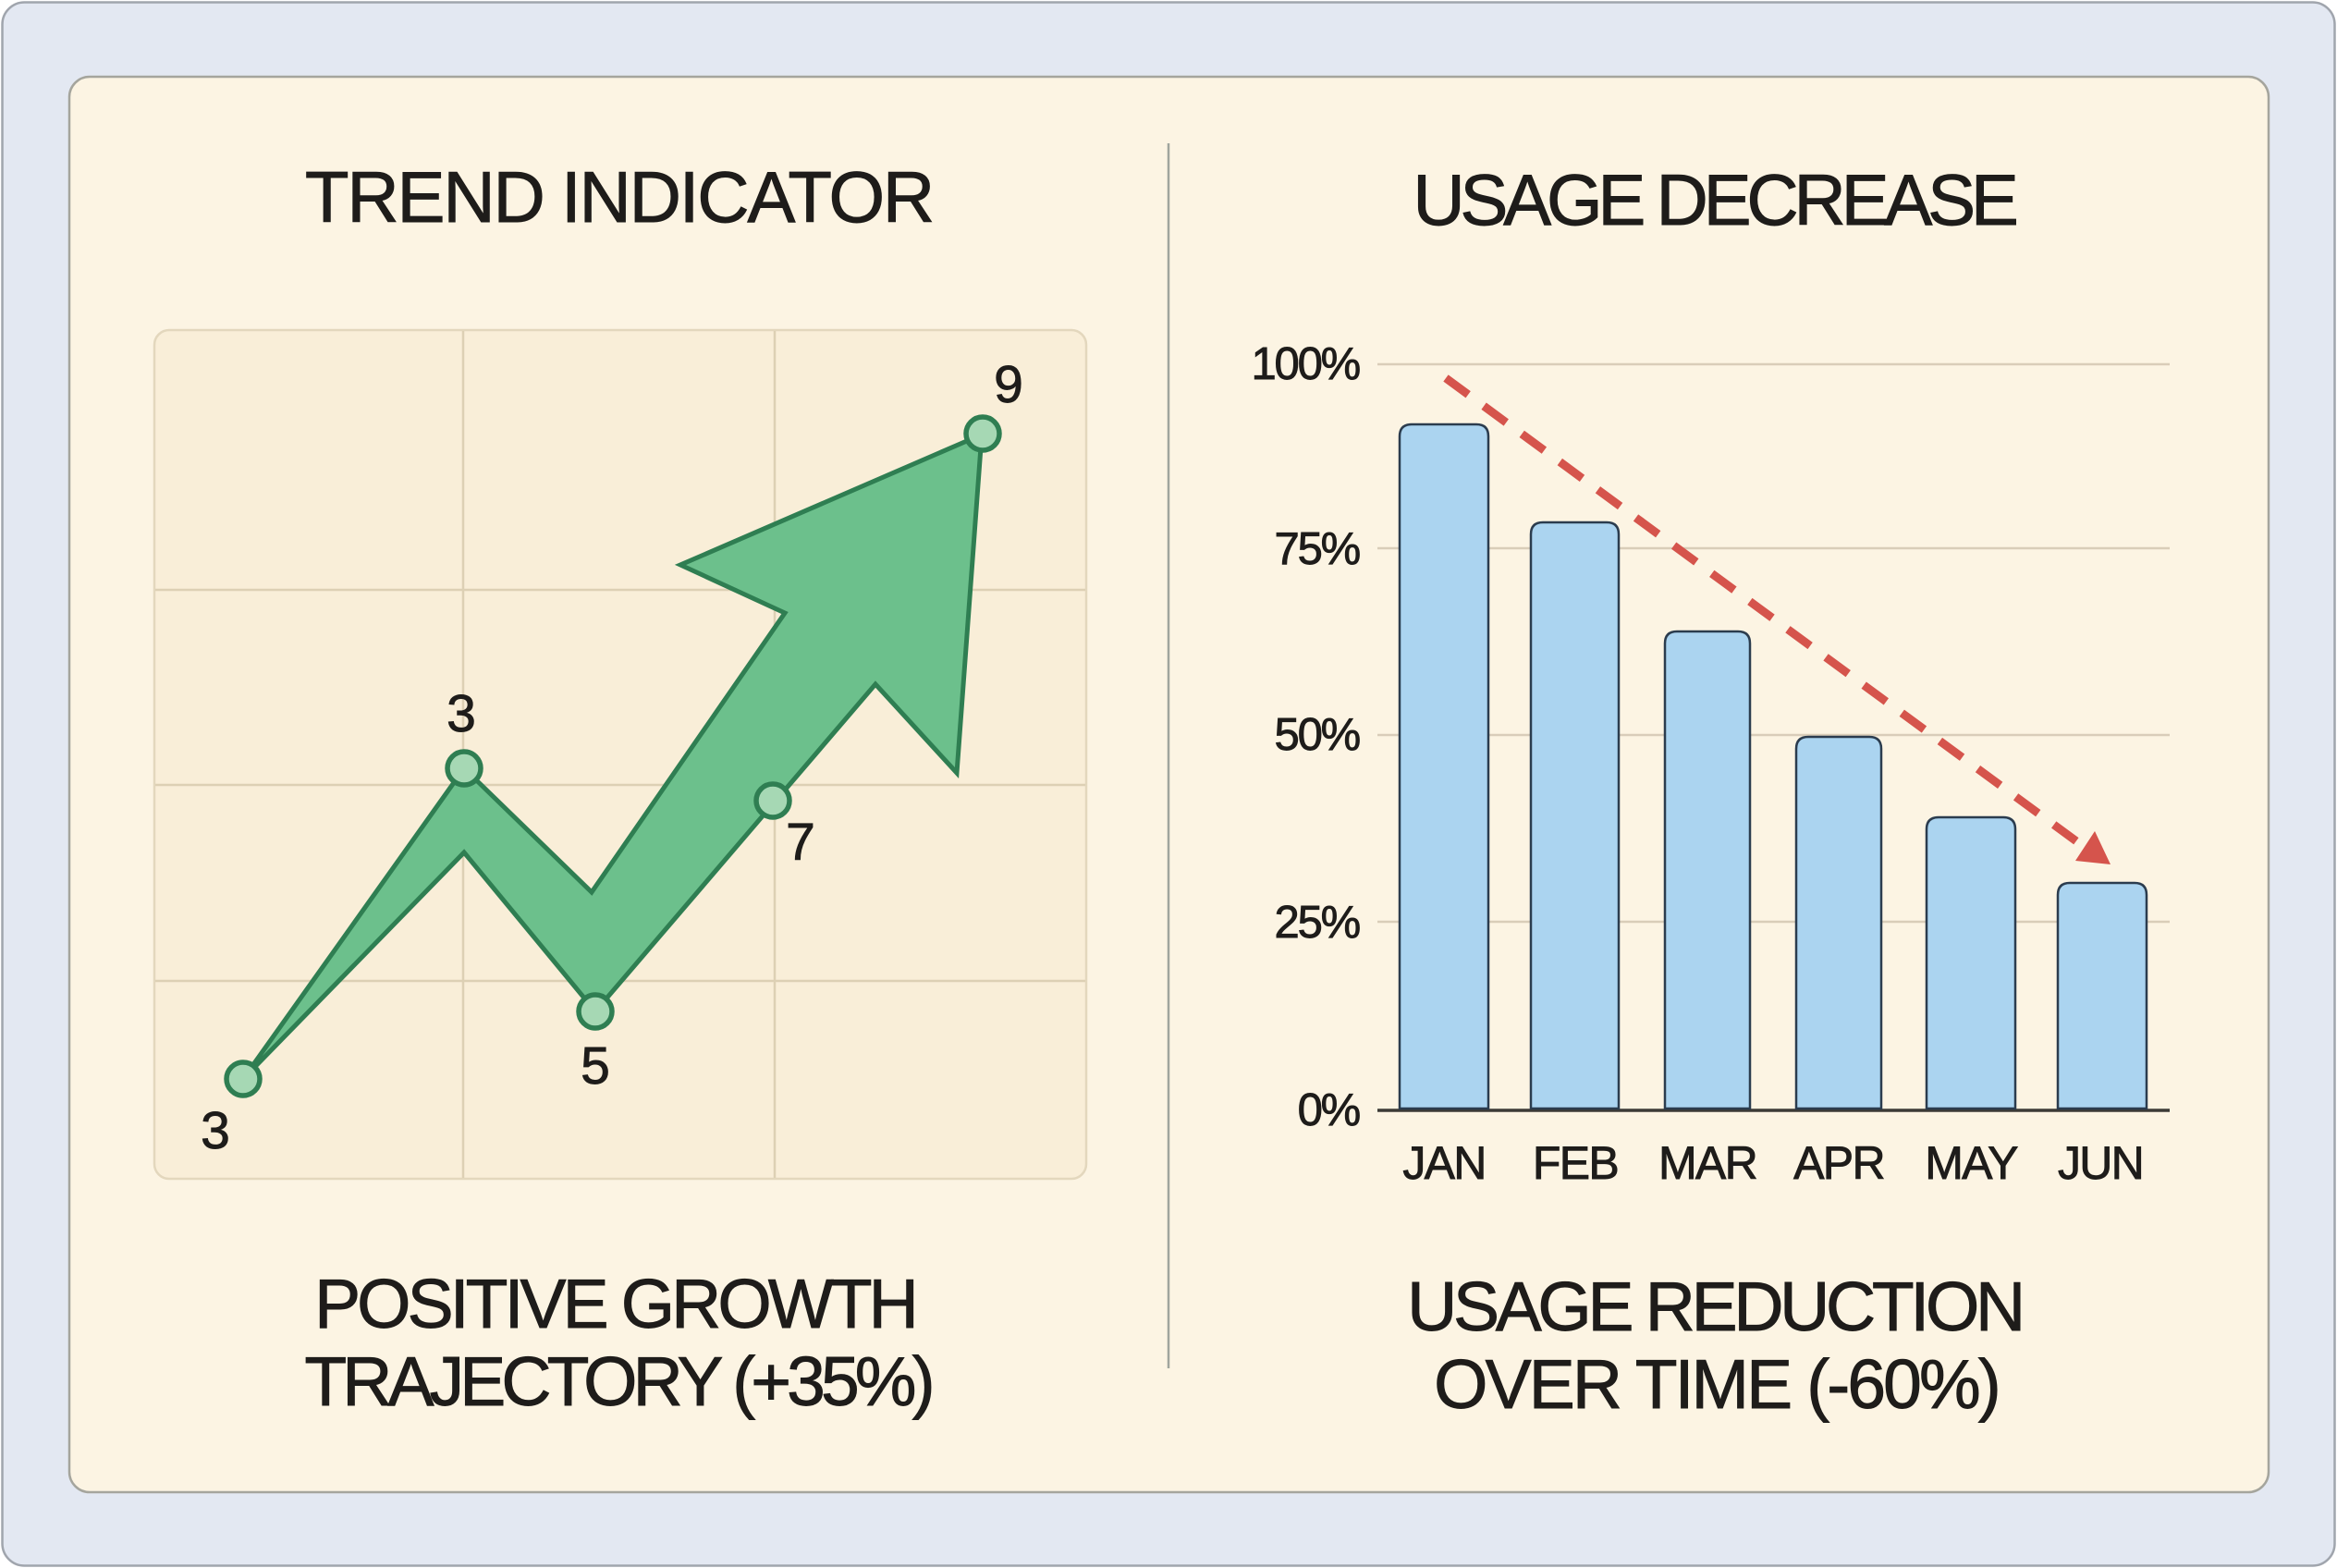 Image resolution: width=2337 pixels, height=1568 pixels. What do you see at coordinates (1443, 1163) in the screenshot?
I see `svg-text: JAN` at bounding box center [1443, 1163].